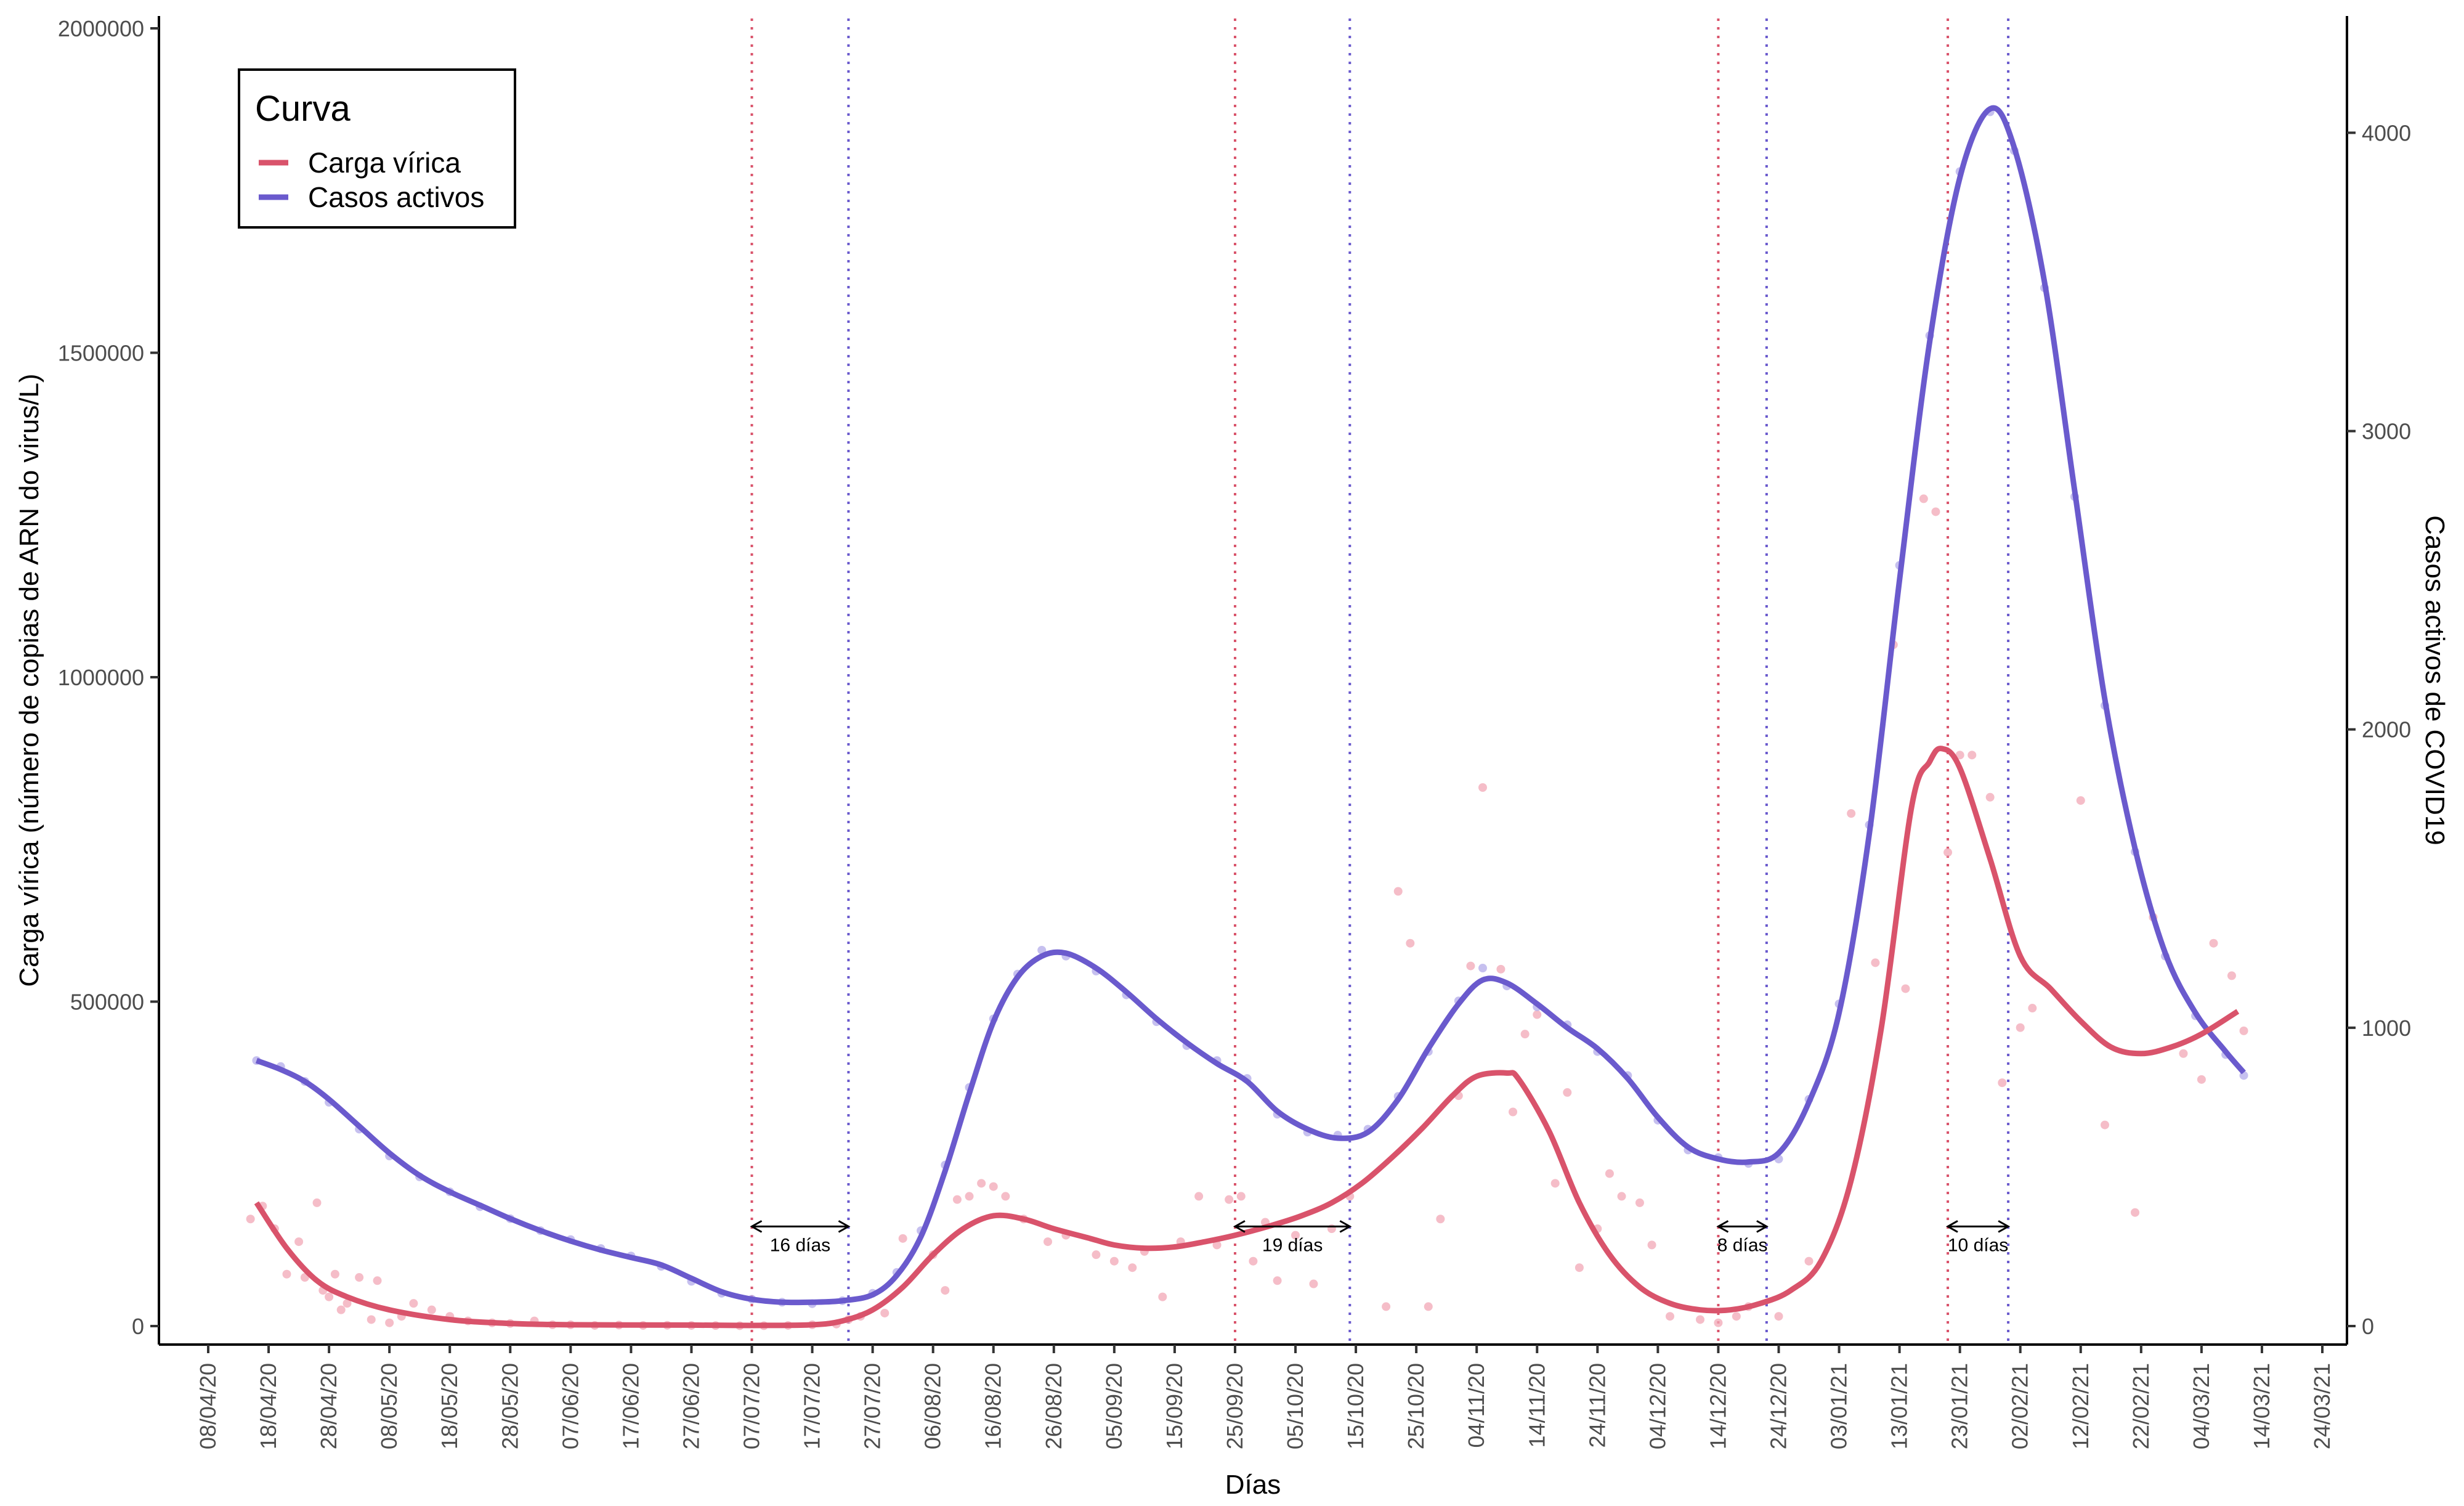 This screenshot has height=1506, width=2464. What do you see at coordinates (1174, 1406) in the screenshot?
I see `x-tick-label: 15/09/20` at bounding box center [1174, 1406].